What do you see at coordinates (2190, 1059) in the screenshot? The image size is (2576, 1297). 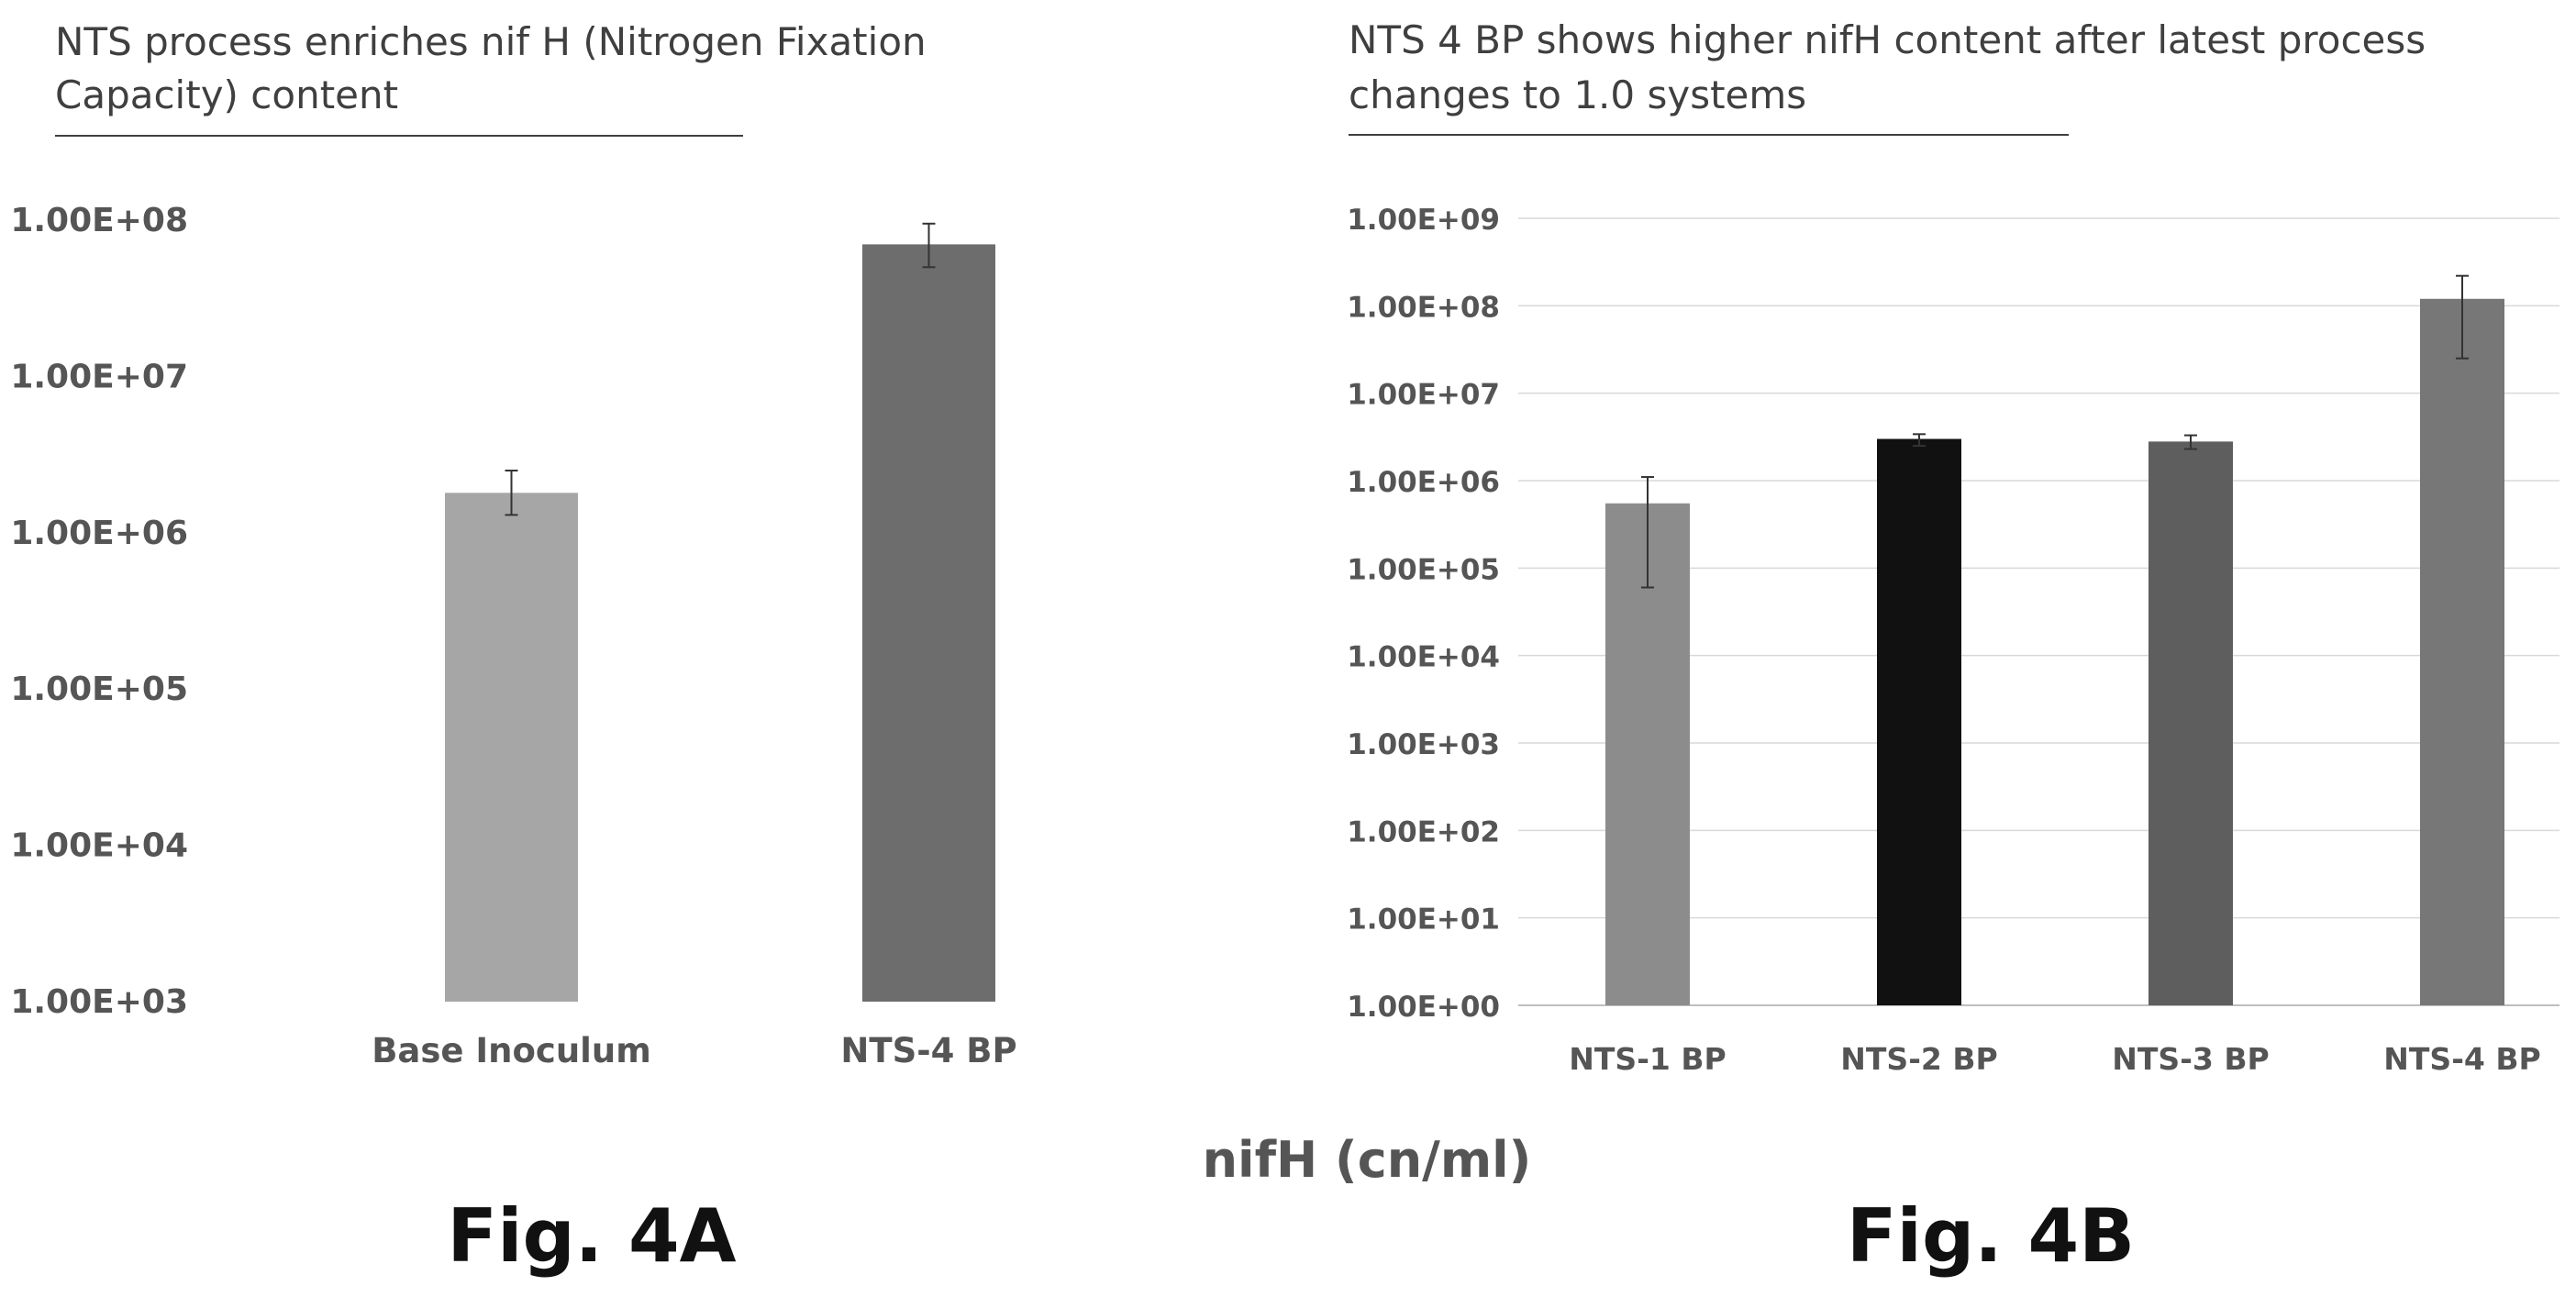 I see `category-label: NTS-3 BP` at bounding box center [2190, 1059].